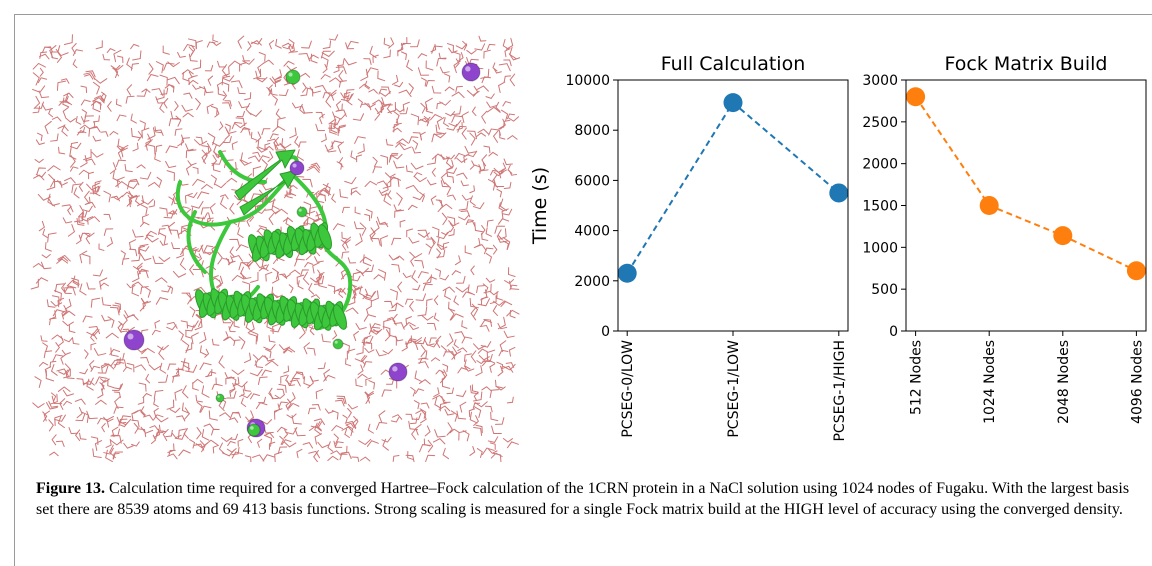 This screenshot has width=1152, height=566. What do you see at coordinates (1064, 382) in the screenshot?
I see `x-tick-label: 2048 Nodes` at bounding box center [1064, 382].